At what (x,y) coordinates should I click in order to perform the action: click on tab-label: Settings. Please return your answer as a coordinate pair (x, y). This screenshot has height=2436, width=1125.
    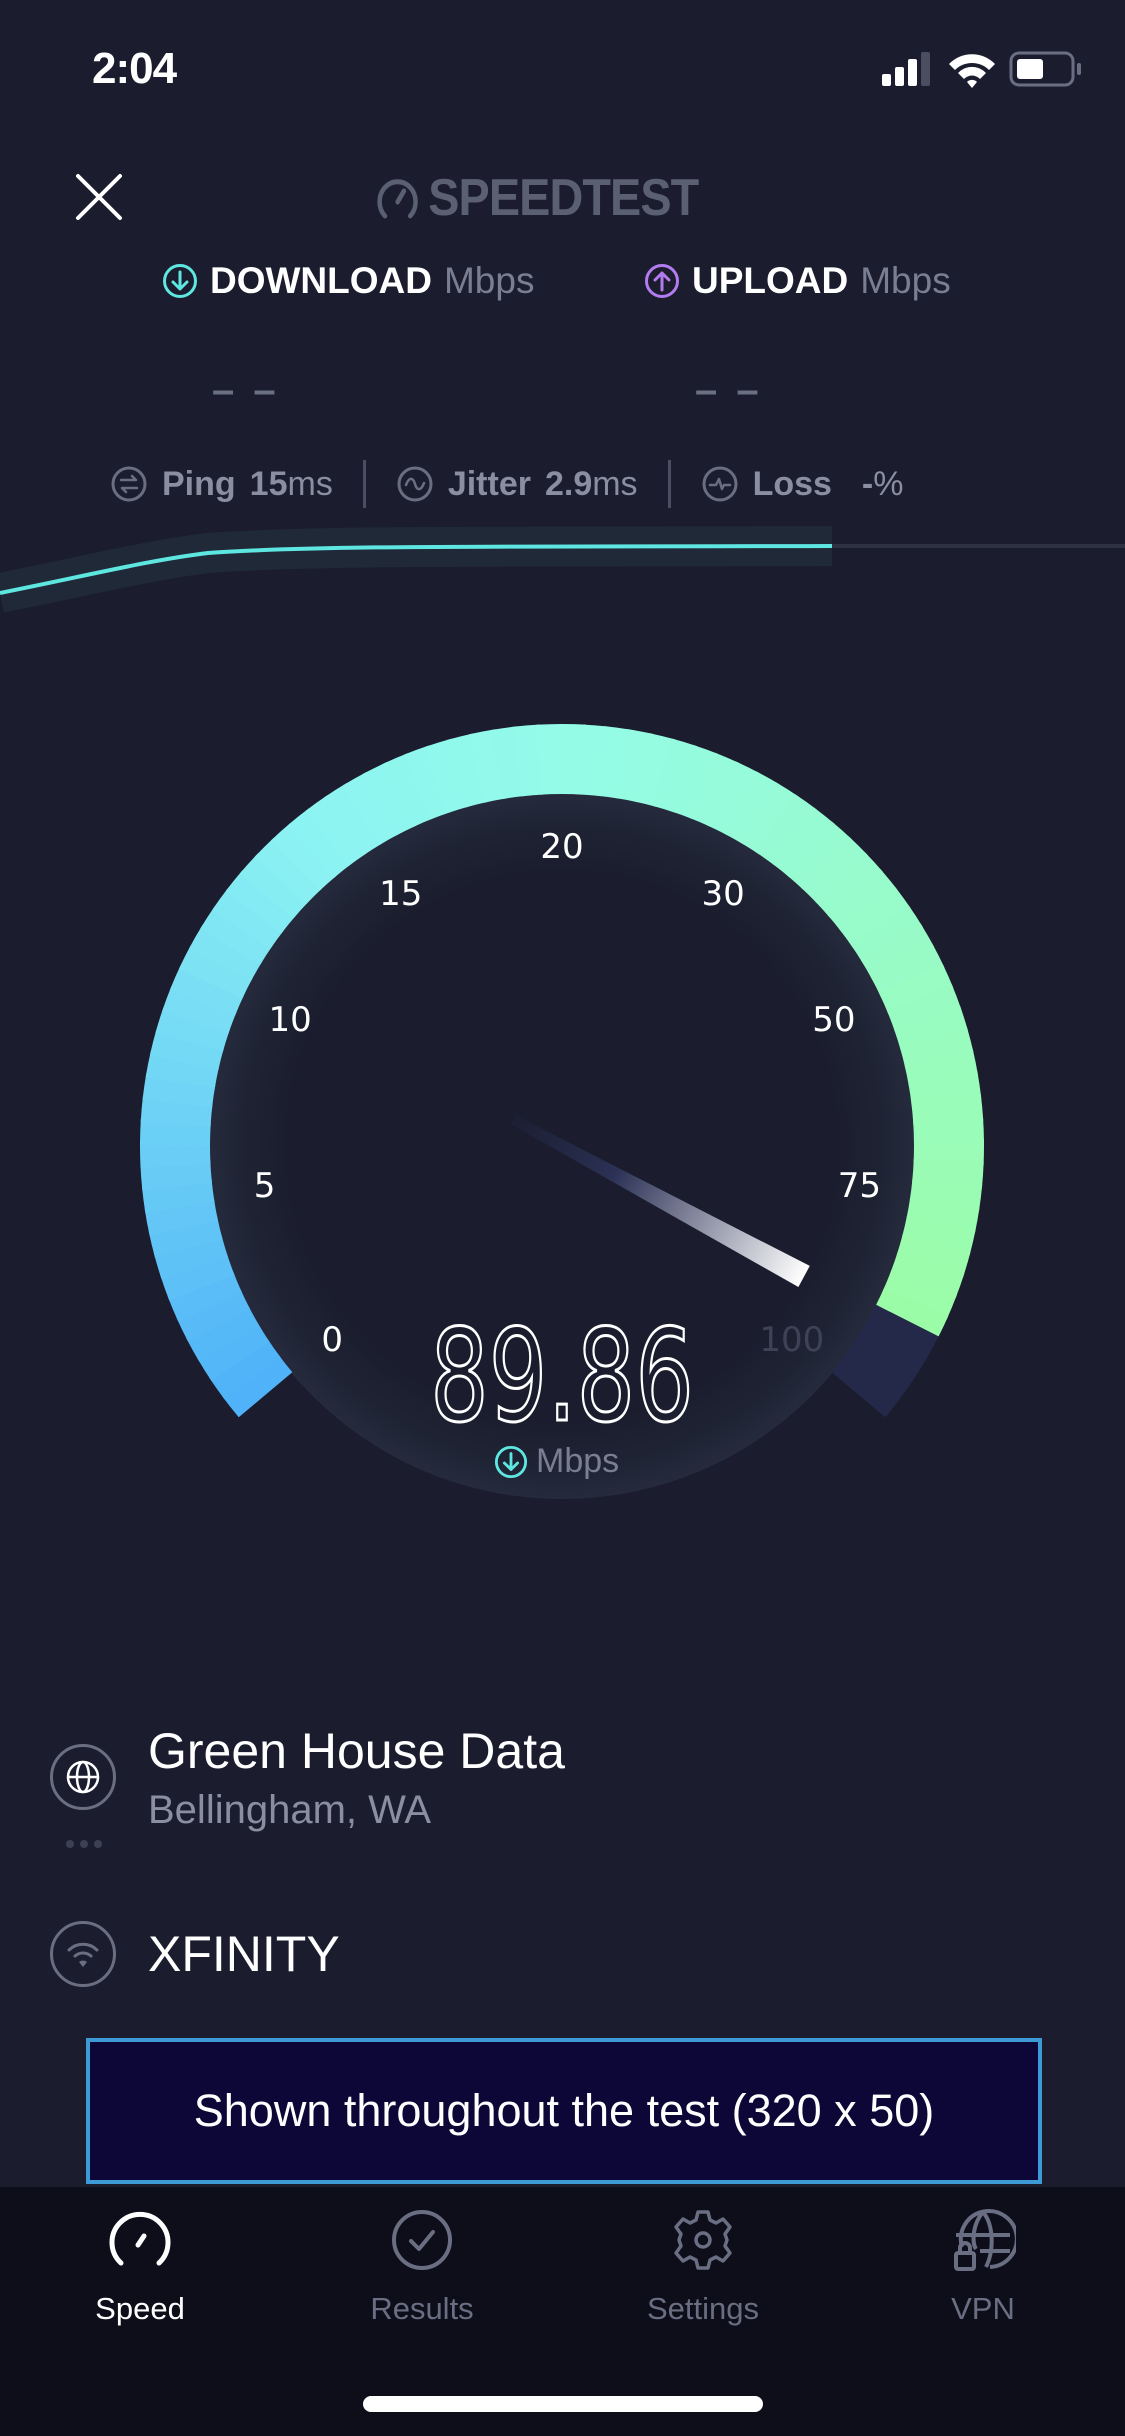
    Looking at the image, I should click on (702, 2308).